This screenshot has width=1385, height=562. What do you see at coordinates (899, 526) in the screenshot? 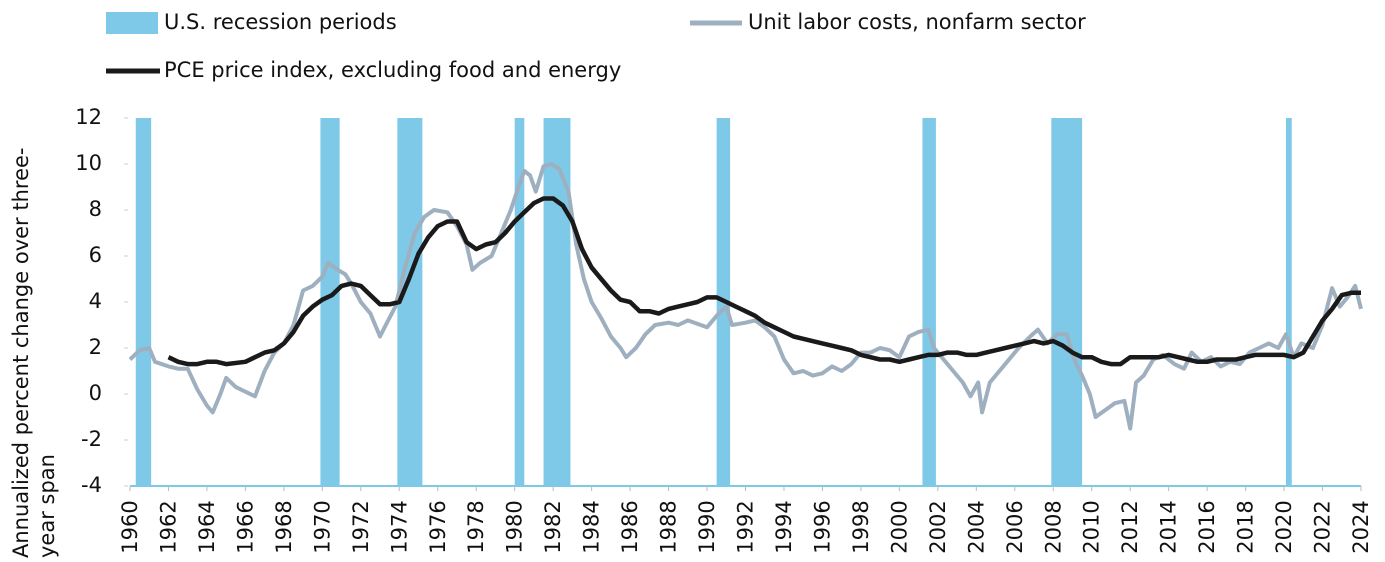
I see `x-tick-label: 2000` at bounding box center [899, 526].